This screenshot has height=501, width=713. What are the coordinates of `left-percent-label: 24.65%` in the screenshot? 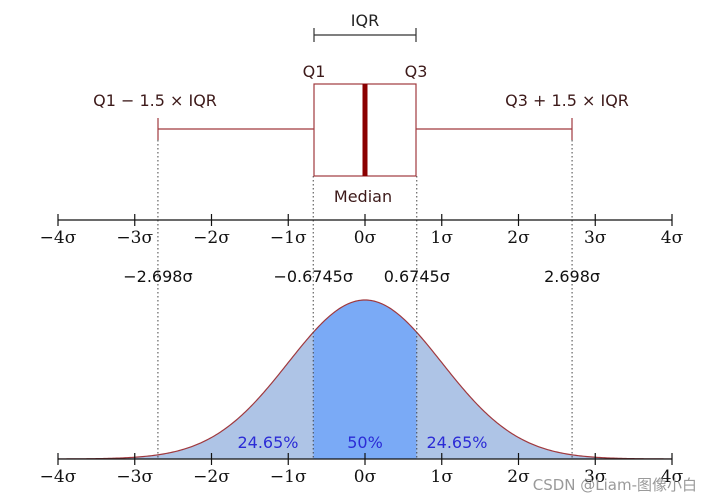 It's located at (267, 442).